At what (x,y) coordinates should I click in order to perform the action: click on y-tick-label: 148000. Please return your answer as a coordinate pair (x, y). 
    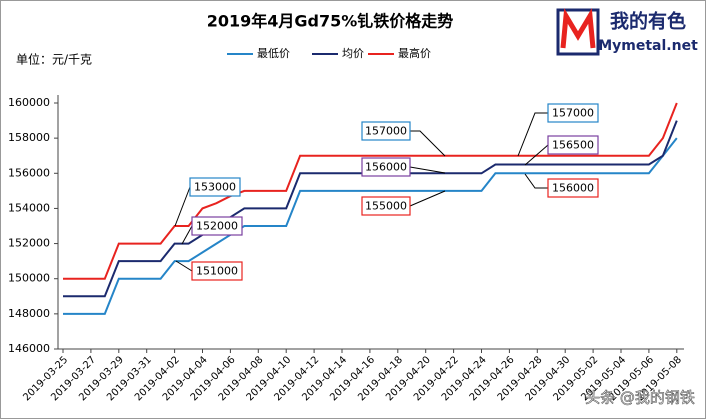
    Looking at the image, I should click on (29, 313).